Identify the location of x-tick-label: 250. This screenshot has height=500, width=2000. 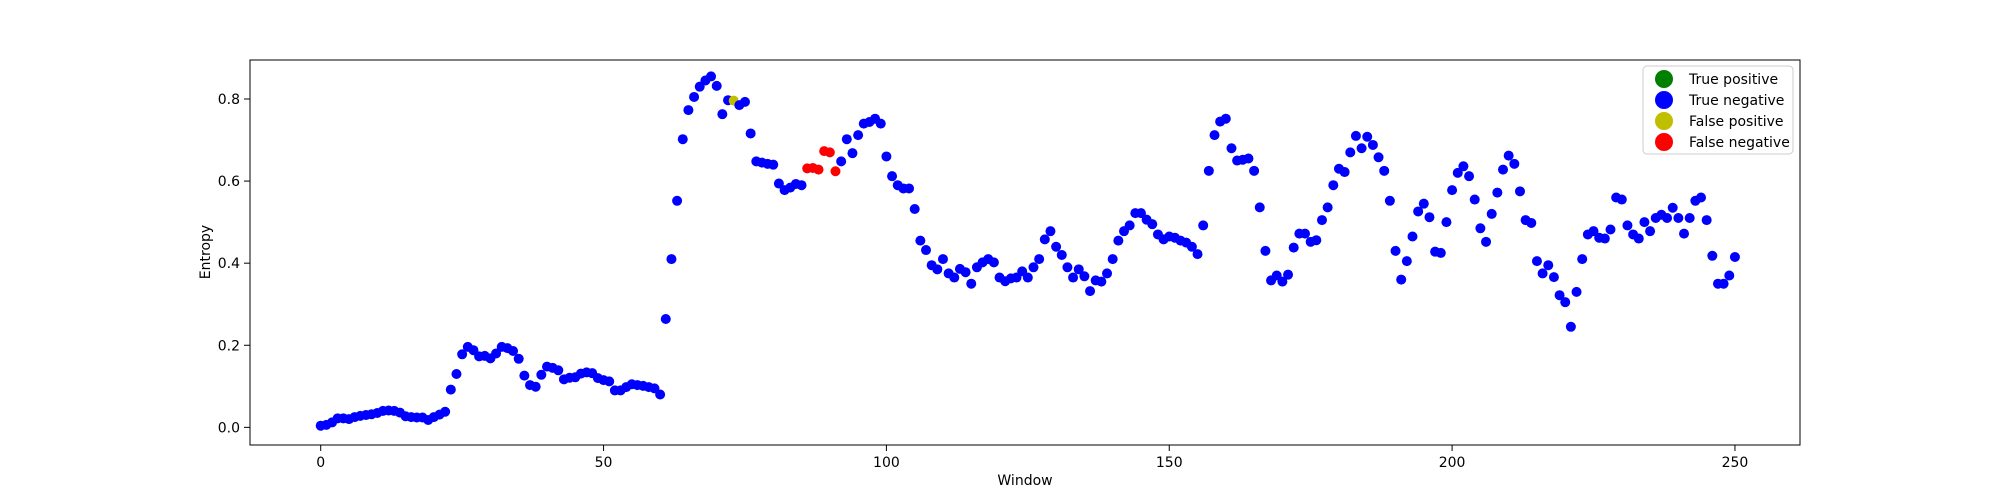
(1735, 463).